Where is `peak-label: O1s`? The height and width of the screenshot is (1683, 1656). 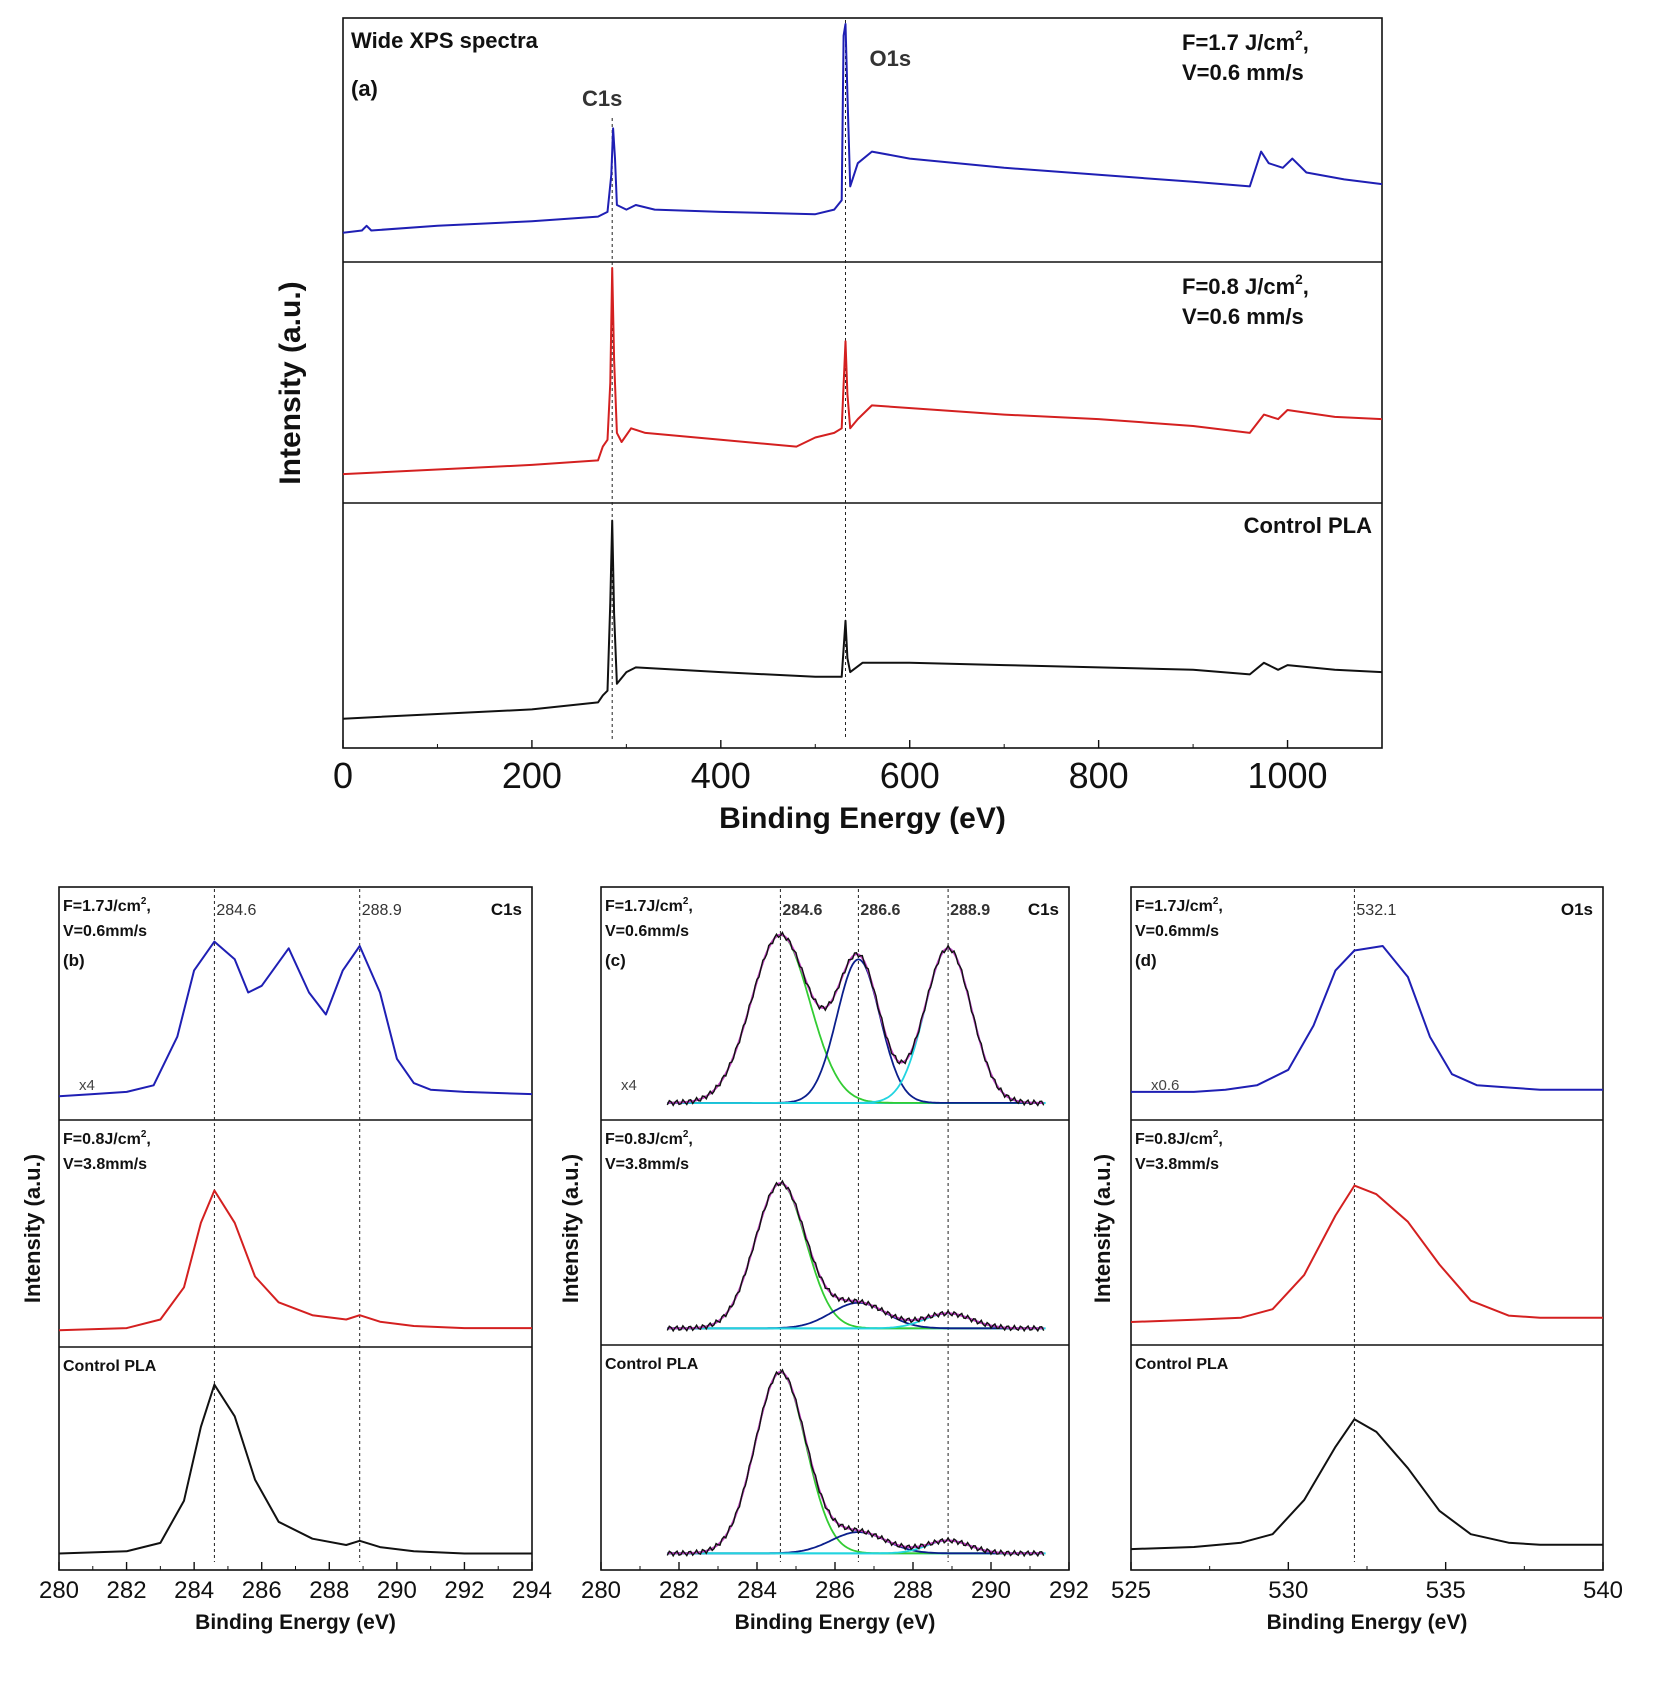
peak-label: O1s is located at coordinates (890, 58).